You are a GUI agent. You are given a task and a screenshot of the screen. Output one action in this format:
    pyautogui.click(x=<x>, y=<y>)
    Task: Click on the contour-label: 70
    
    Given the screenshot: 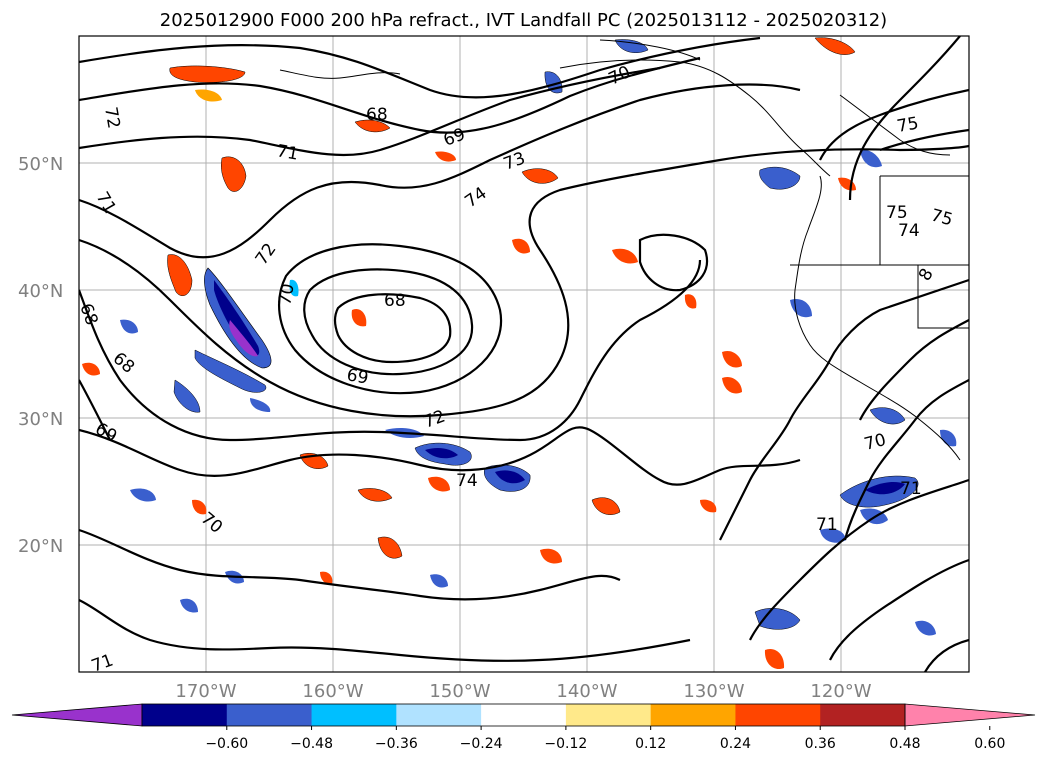 What is the action you would take?
    pyautogui.click(x=286, y=294)
    